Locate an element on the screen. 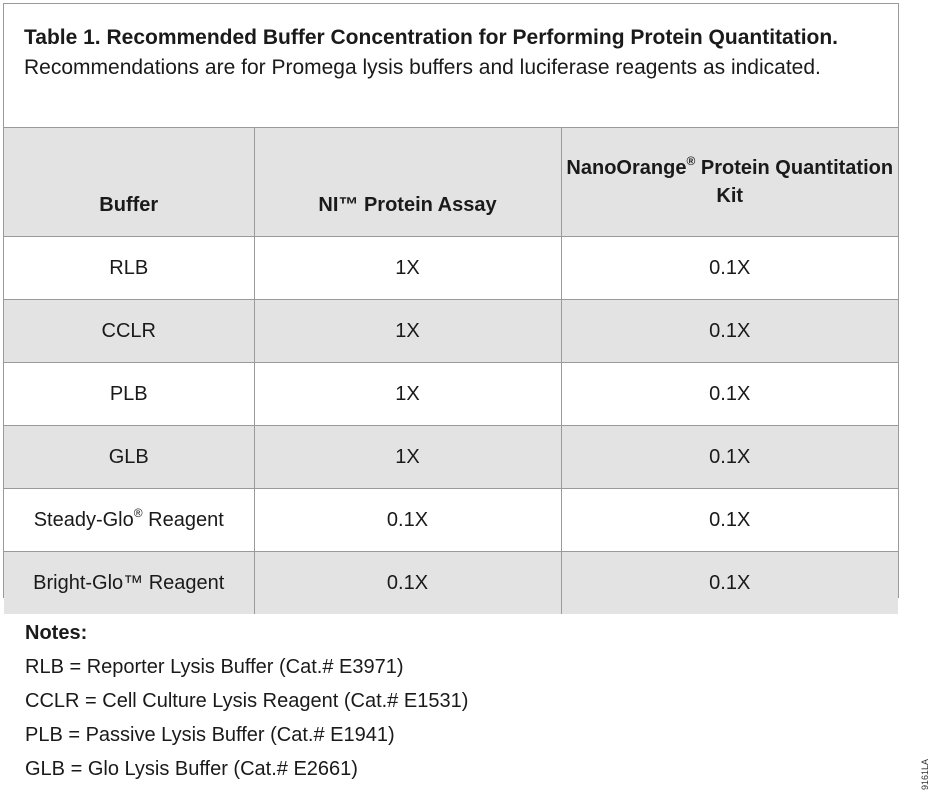 This screenshot has height=802, width=934. cell-buffer: RLB is located at coordinates (129, 268).